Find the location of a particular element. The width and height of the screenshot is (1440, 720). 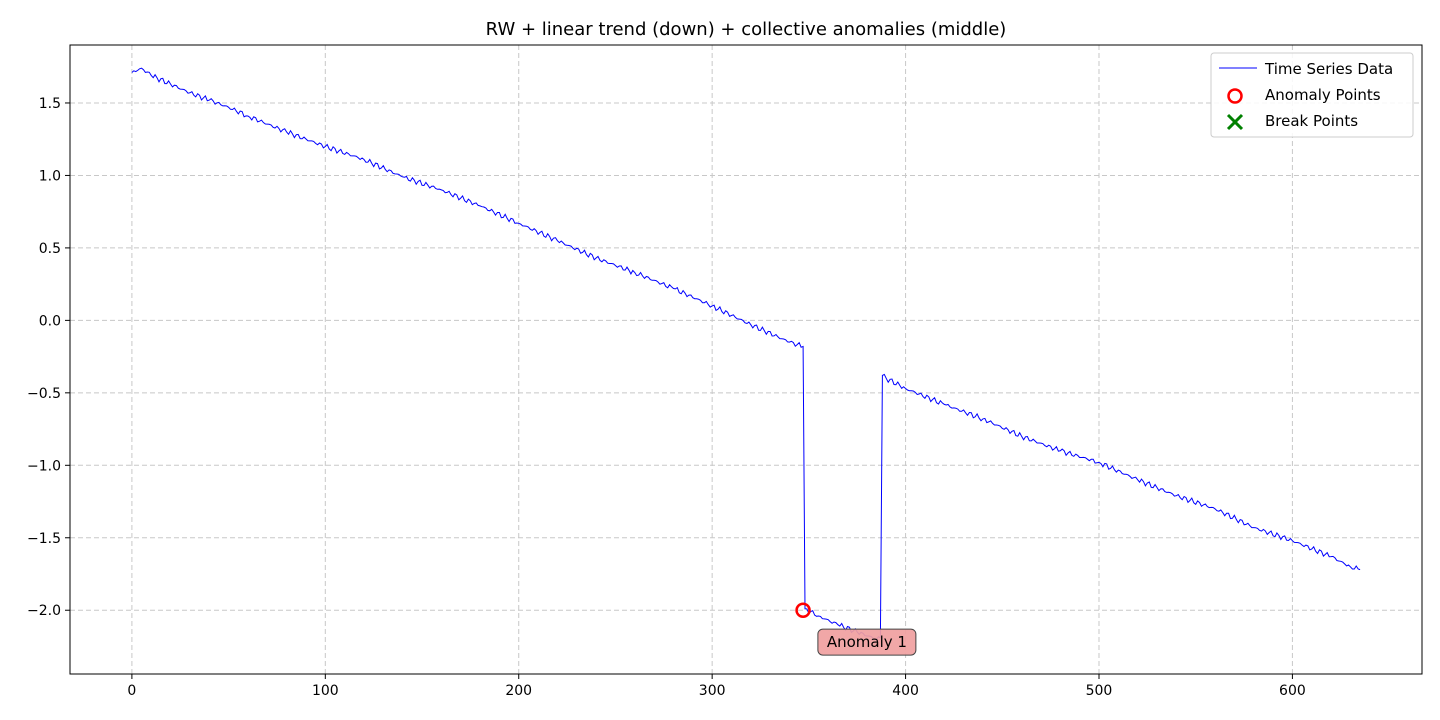

annotations-layer: Anomaly 1 is located at coordinates (867, 642).